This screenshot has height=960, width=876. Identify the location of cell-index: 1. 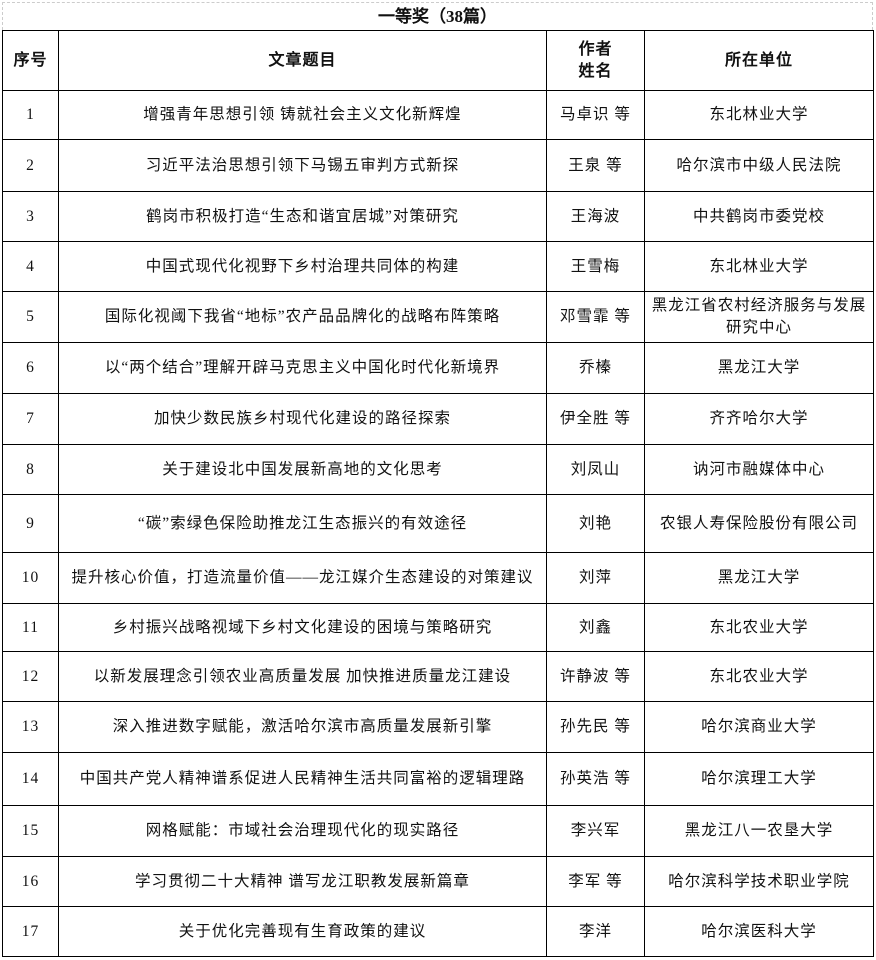
(30, 115).